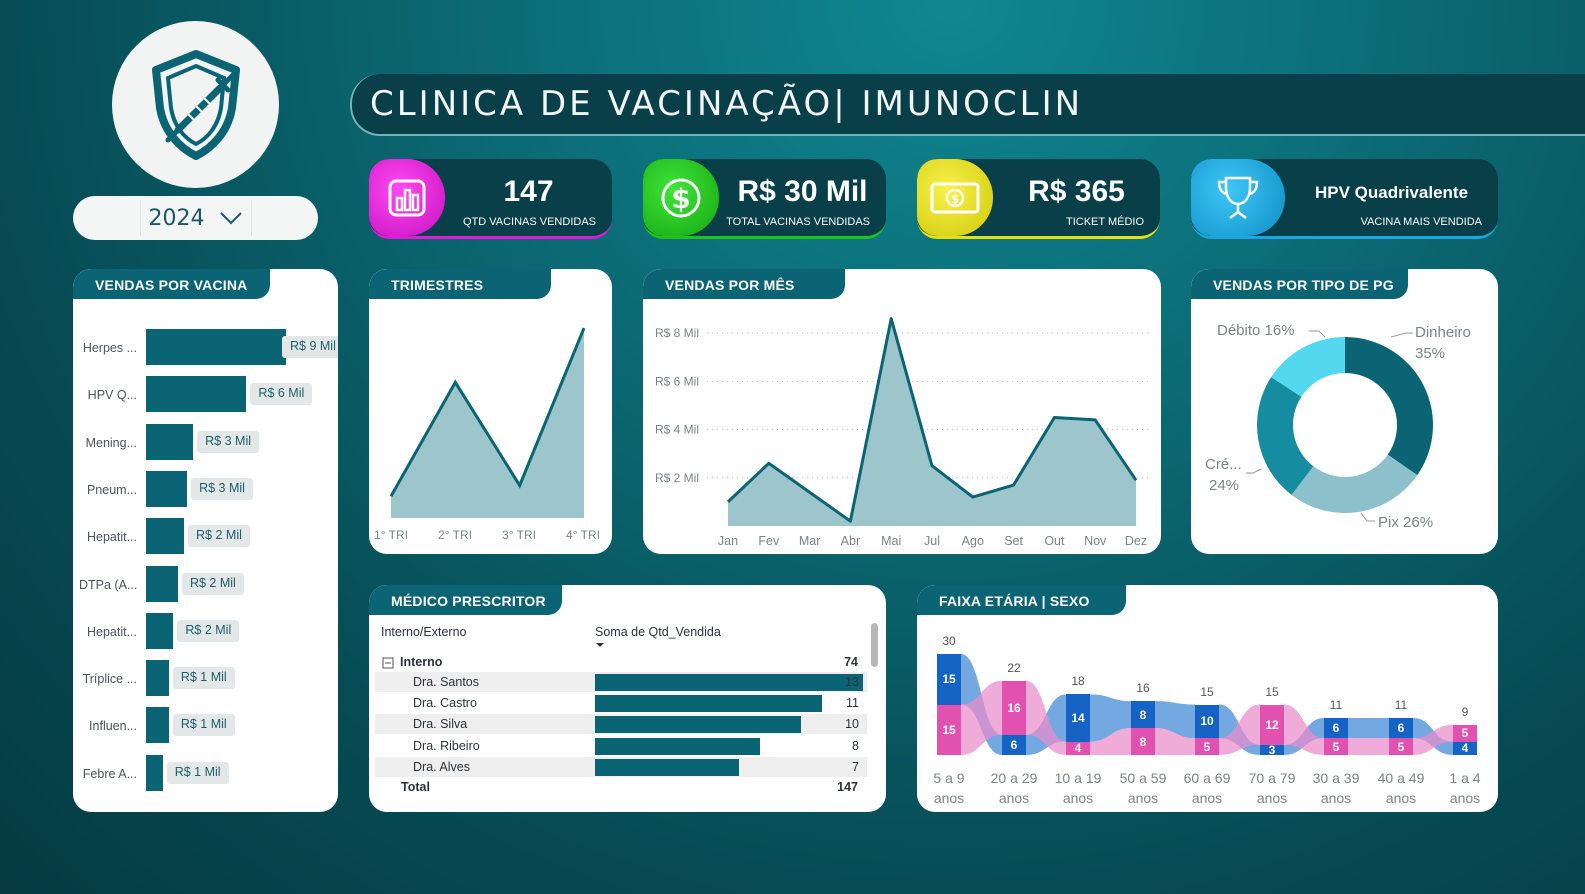 The width and height of the screenshot is (1585, 894). What do you see at coordinates (1272, 750) in the screenshot?
I see `segment-blue: 3` at bounding box center [1272, 750].